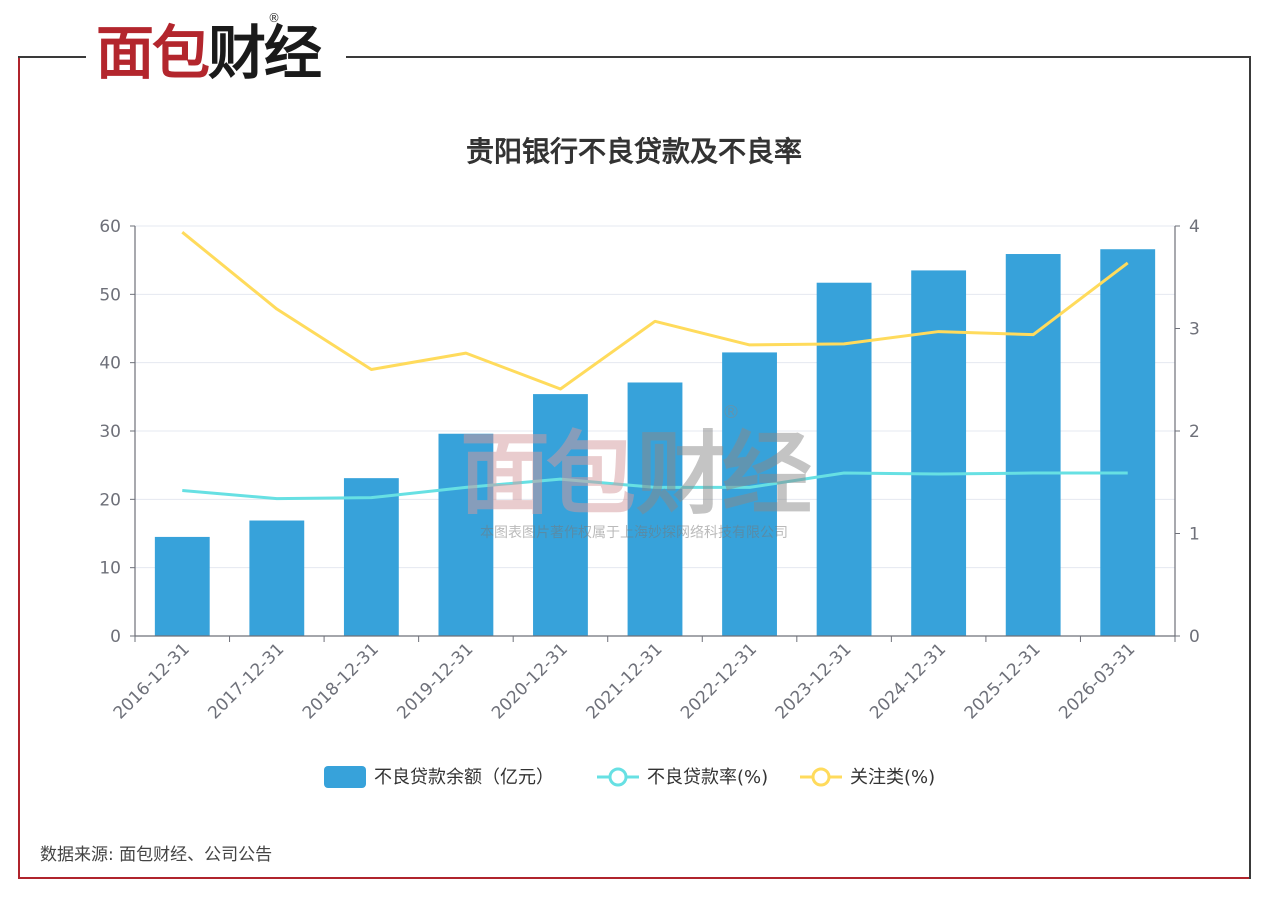  Describe the element at coordinates (464, 777) in the screenshot. I see `legend-label-npl-balance: 不良贷款余额（亿元）` at that location.